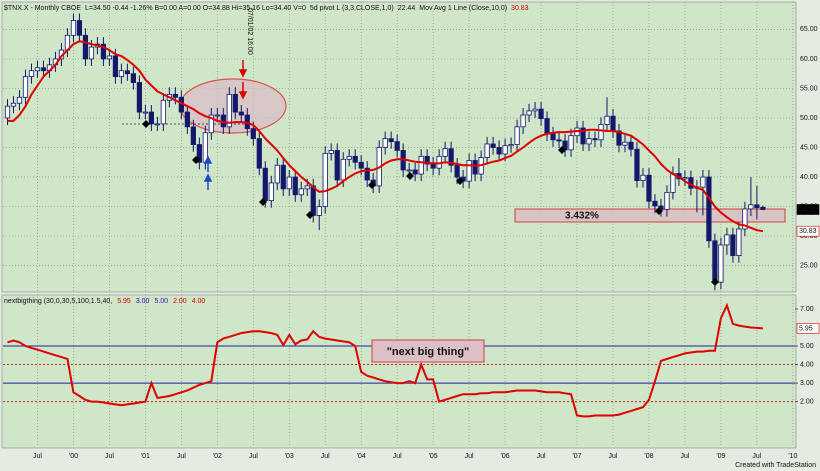 The image size is (820, 471). Describe the element at coordinates (809, 177) in the screenshot. I see `y-tick-label: 40.00` at that location.